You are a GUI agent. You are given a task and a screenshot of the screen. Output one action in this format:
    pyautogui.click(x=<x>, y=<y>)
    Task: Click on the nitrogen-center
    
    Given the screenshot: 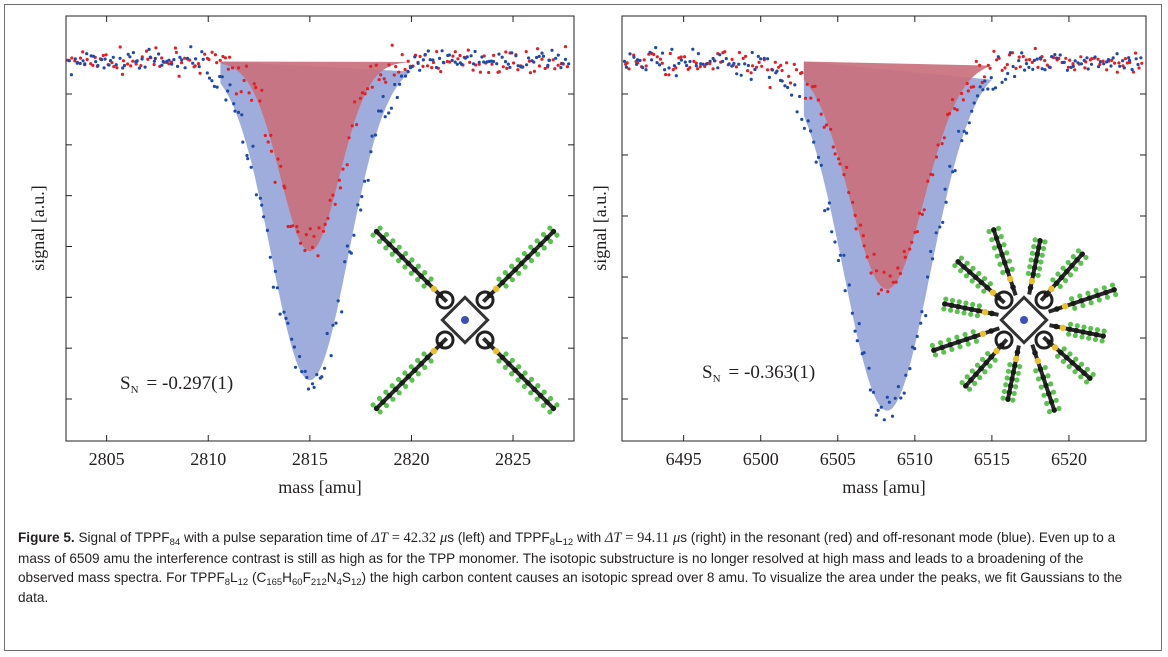 What is the action you would take?
    pyautogui.click(x=465, y=320)
    